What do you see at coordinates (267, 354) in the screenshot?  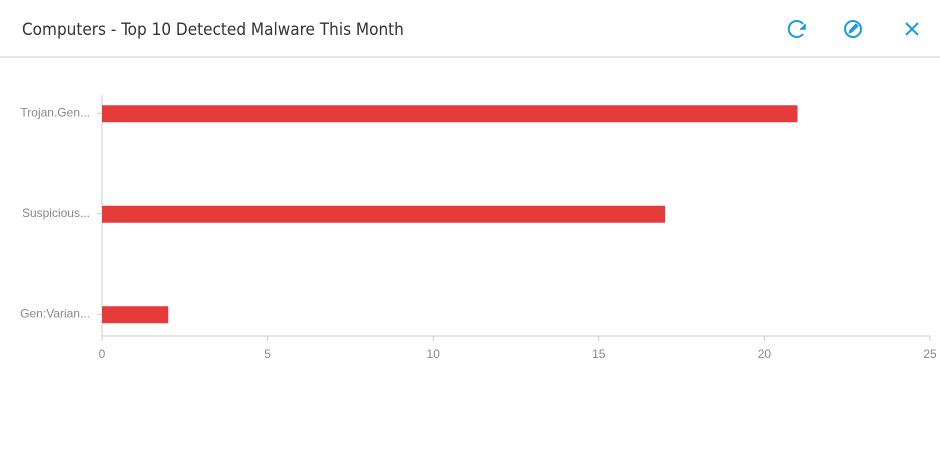 I see `x-tick-label: 5` at bounding box center [267, 354].